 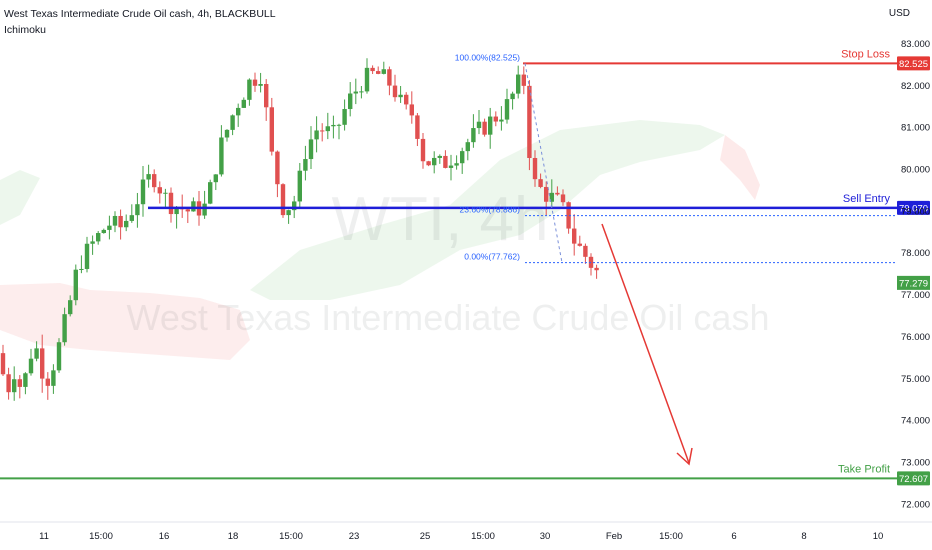 I want to click on y-tick-label: 82.000, so click(x=915, y=86).